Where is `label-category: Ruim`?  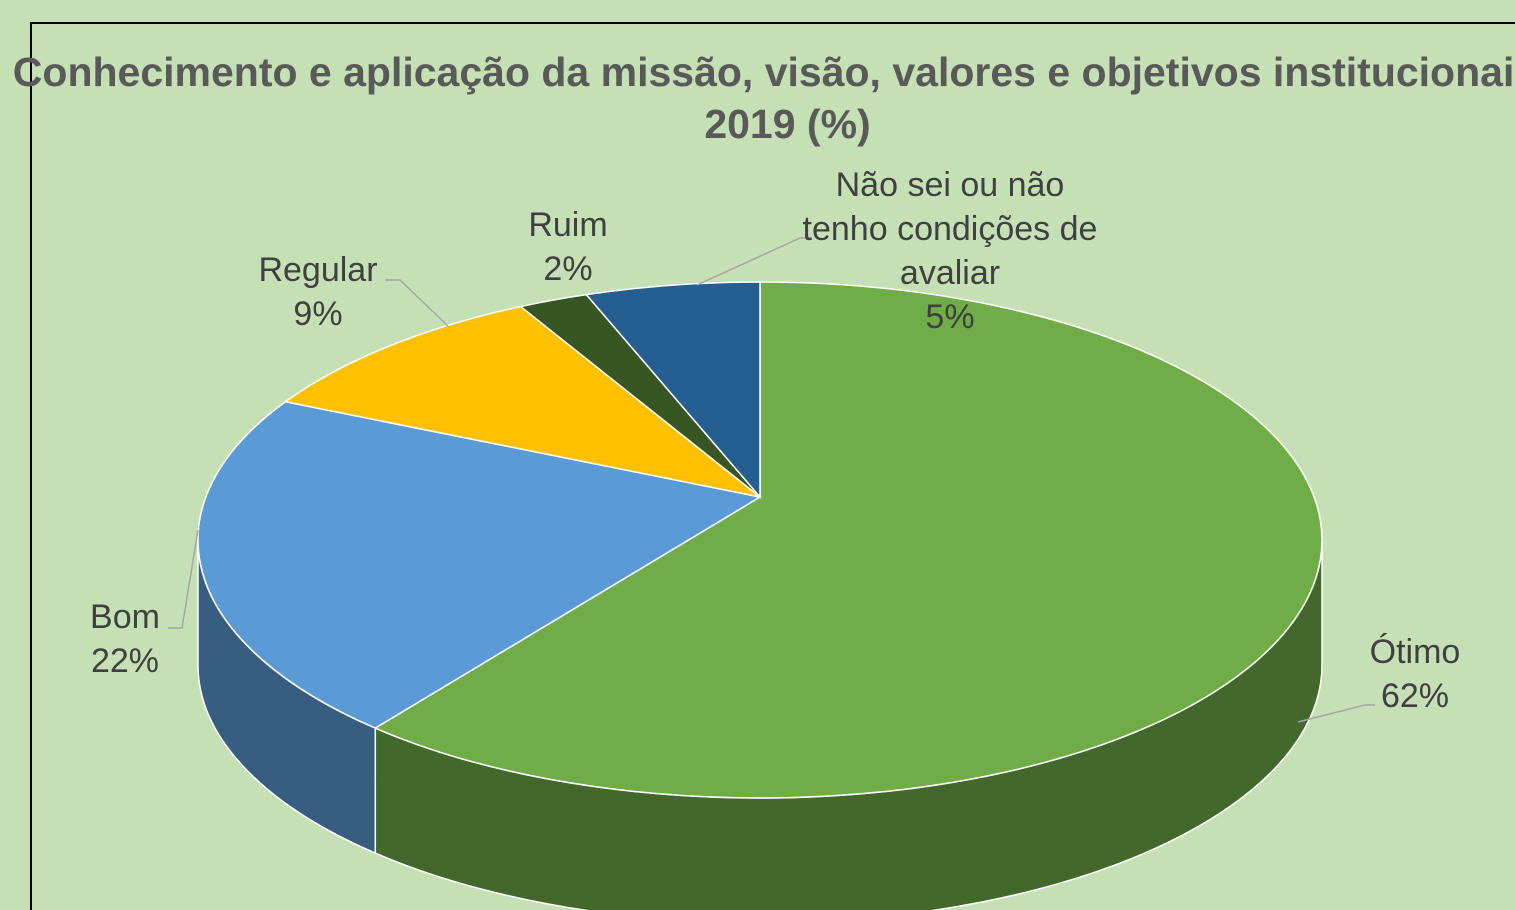
label-category: Ruim is located at coordinates (568, 225).